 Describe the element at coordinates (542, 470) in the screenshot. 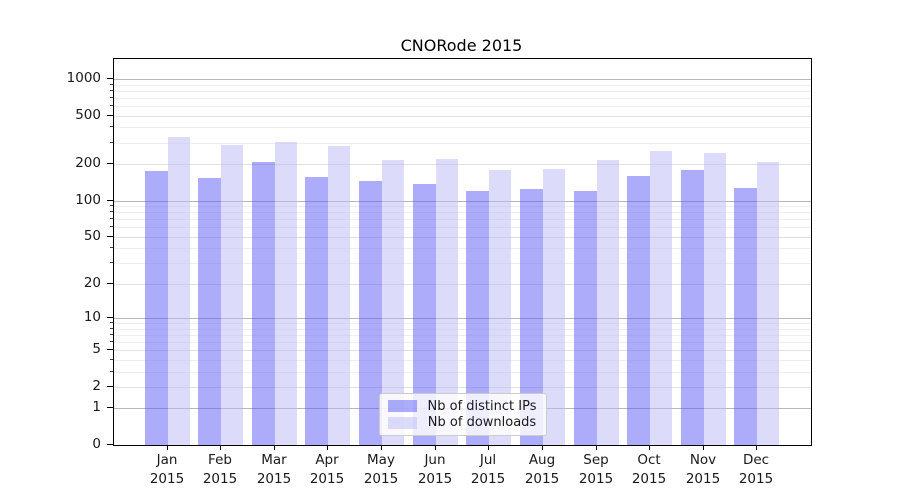

I see `x-tick-label-aug: Aug 2015` at that location.